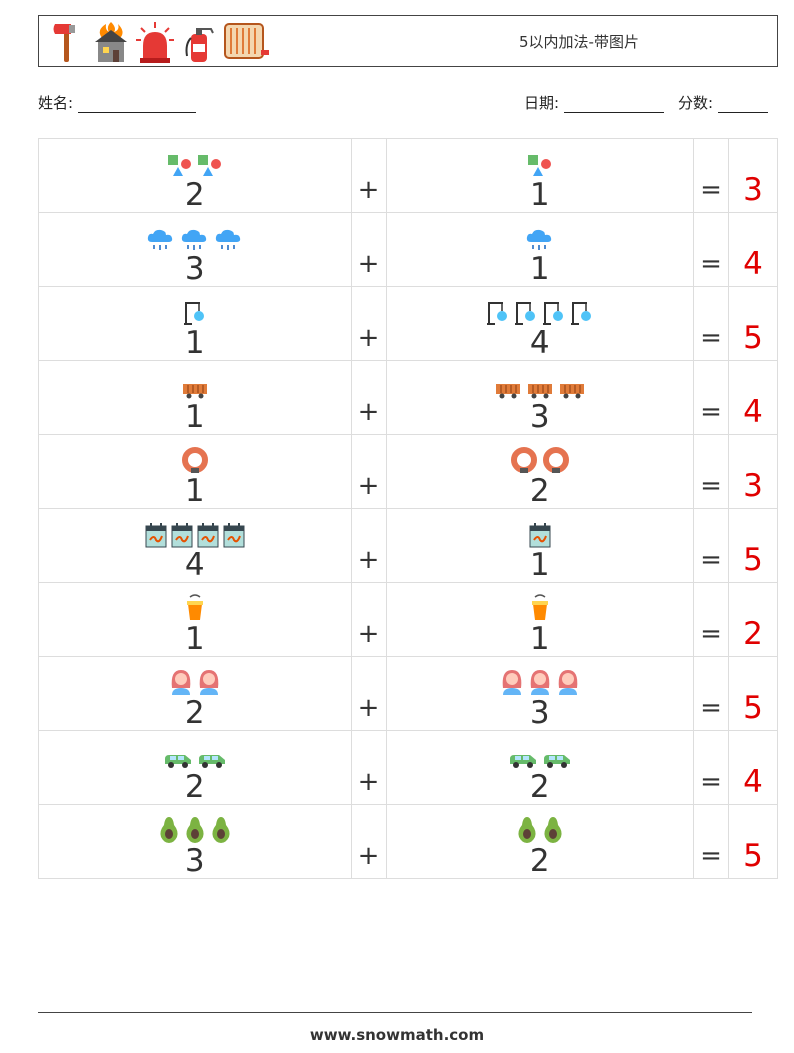  Describe the element at coordinates (540, 323) in the screenshot. I see `right-operand: 4` at that location.